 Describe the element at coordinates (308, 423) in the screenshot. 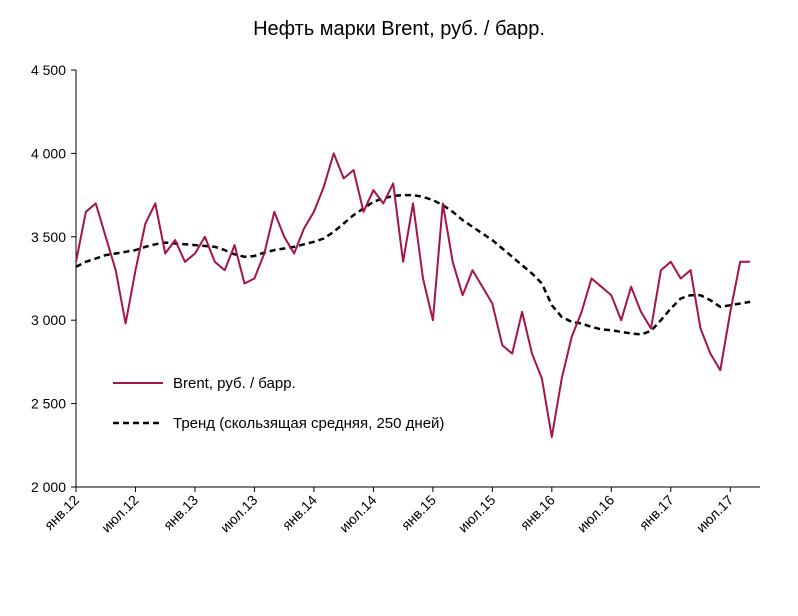

I see `legend-item-trend-label: Тренд (скользящая средняя, 250 дней)` at that location.